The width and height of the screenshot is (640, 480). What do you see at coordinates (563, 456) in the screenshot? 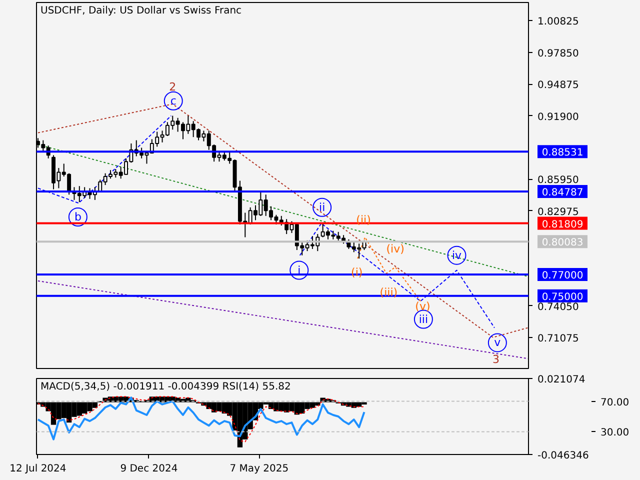
I see `y-tick-label: -0.046346` at bounding box center [563, 456].